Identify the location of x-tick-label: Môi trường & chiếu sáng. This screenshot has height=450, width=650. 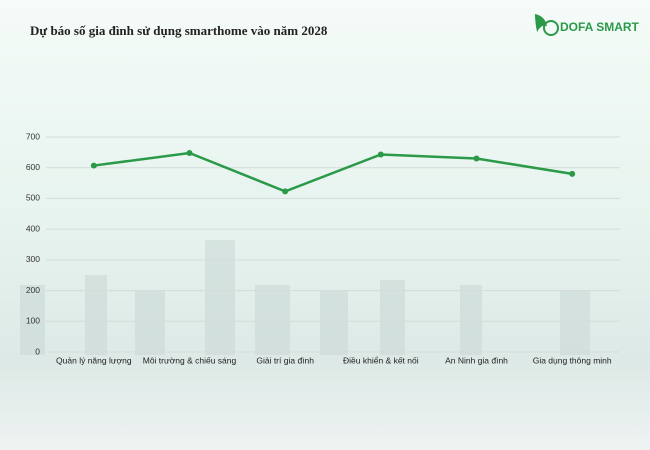
(190, 360).